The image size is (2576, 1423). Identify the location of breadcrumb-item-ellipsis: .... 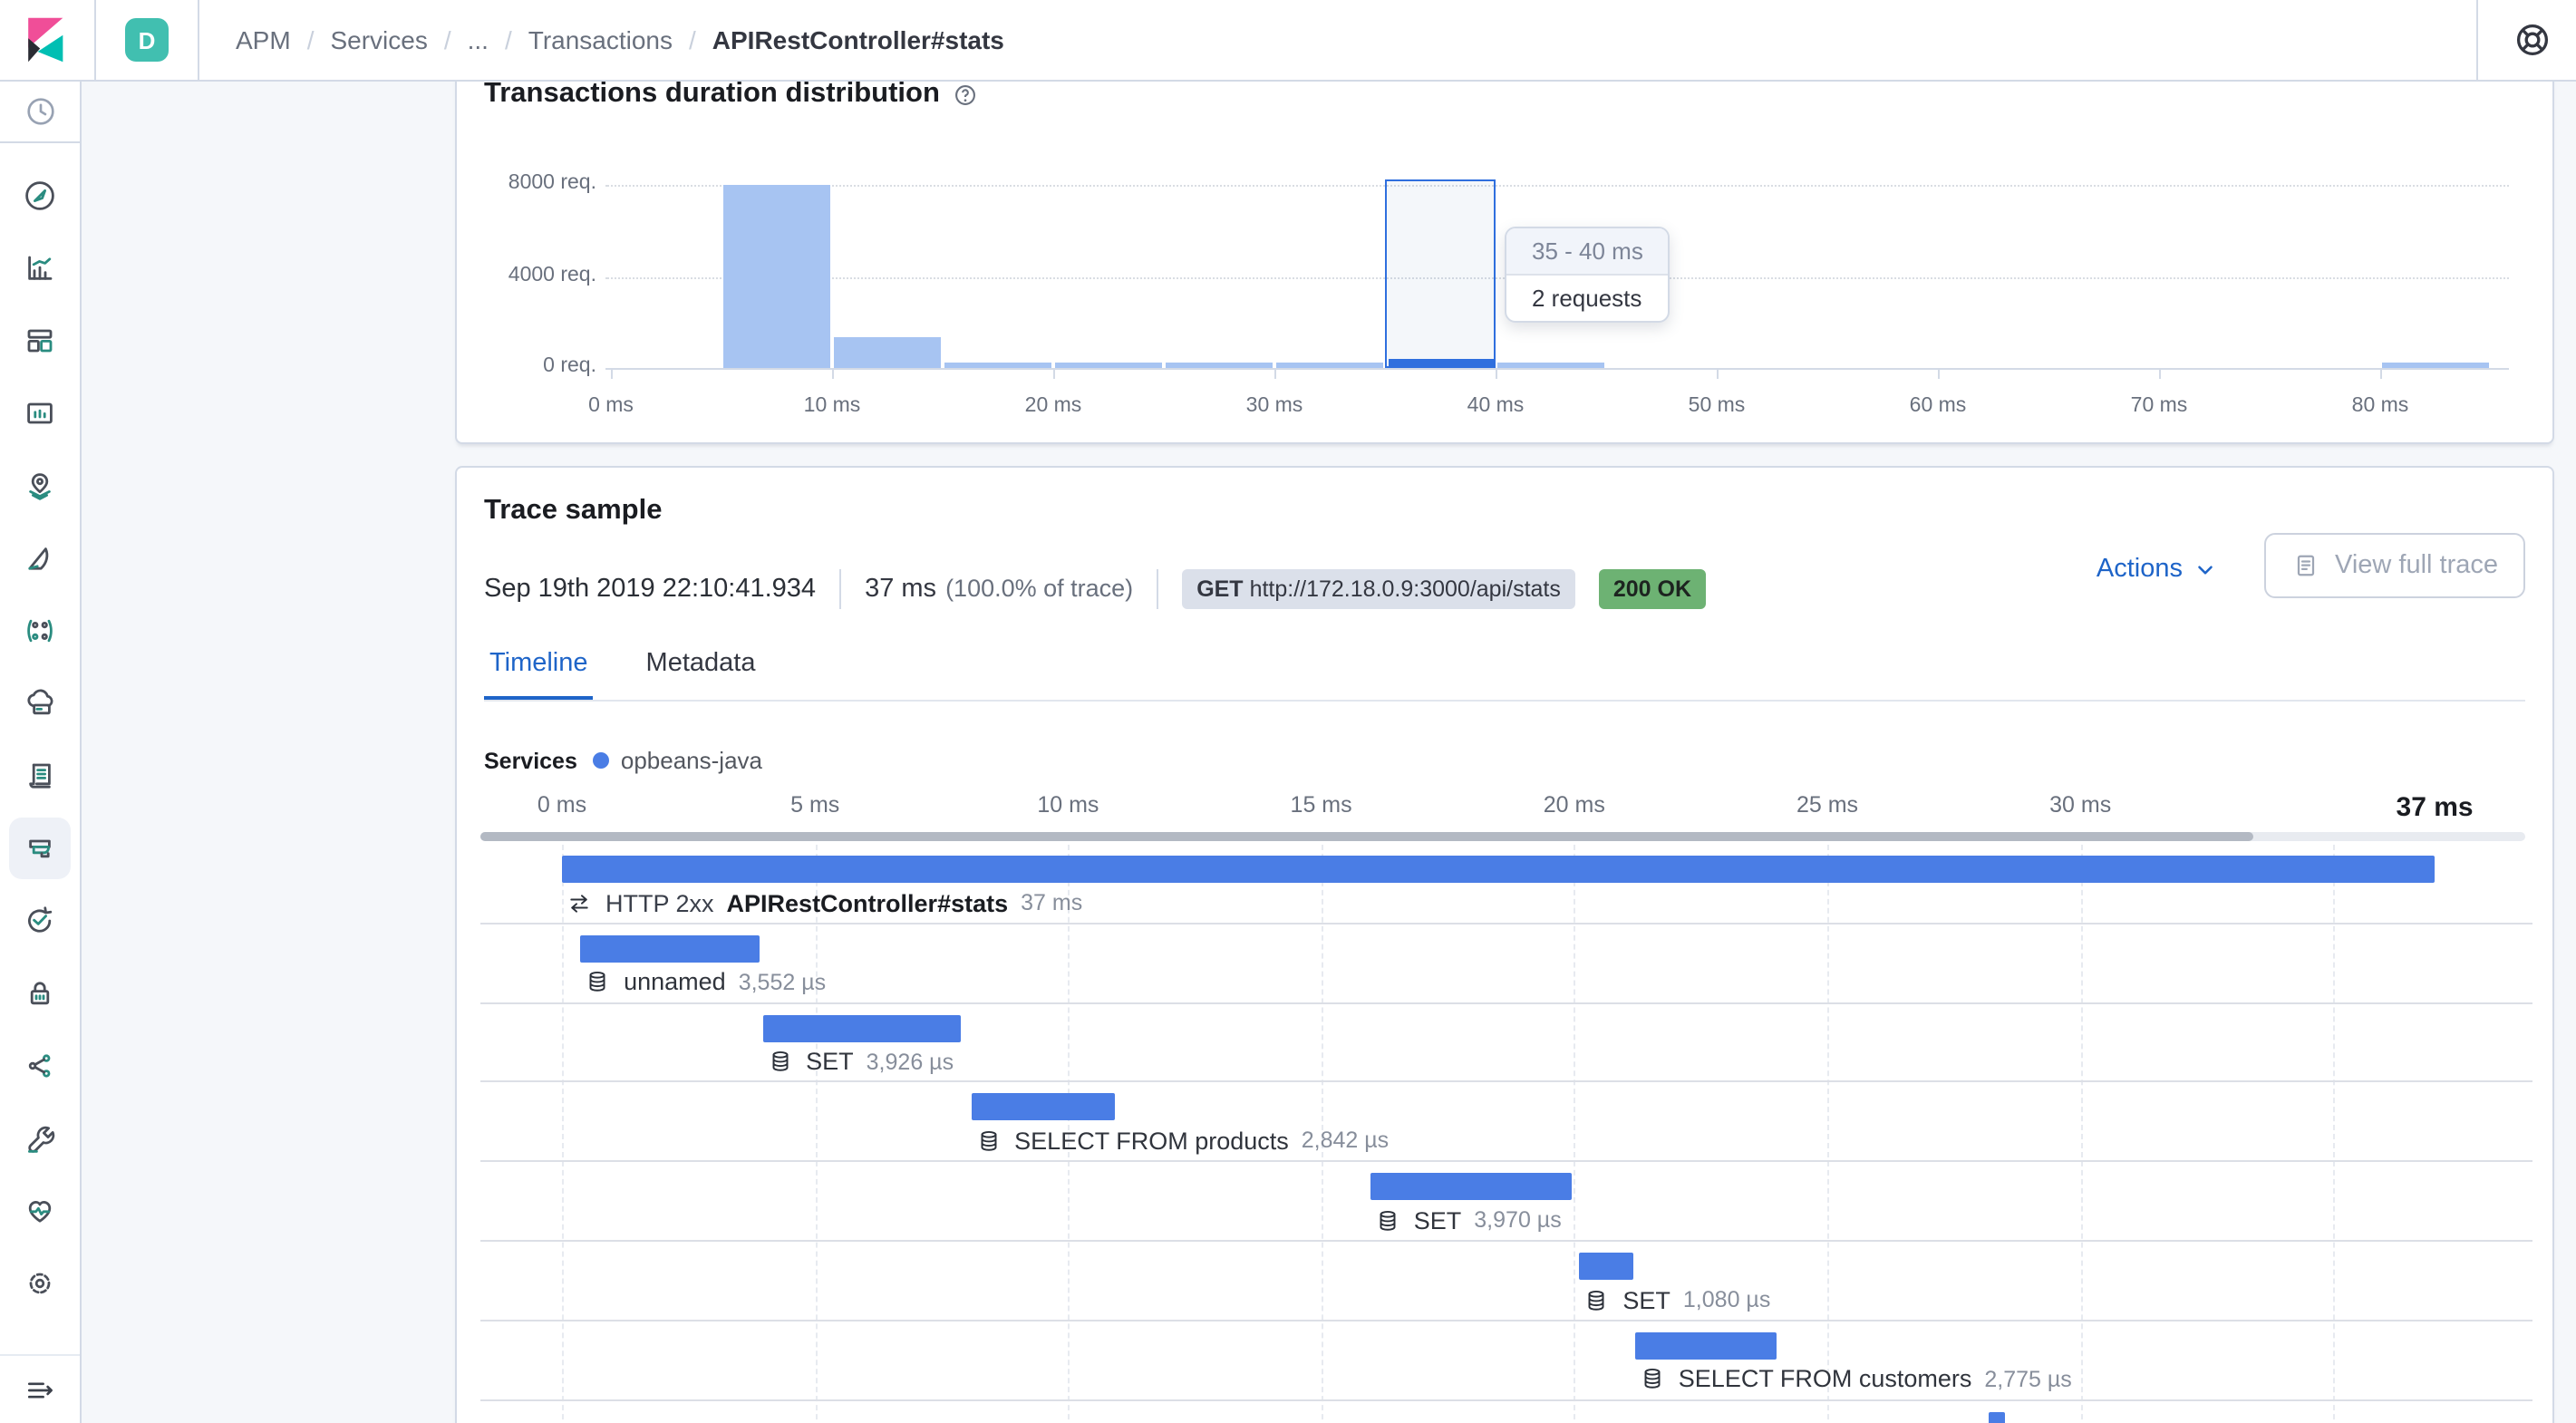
(478, 39).